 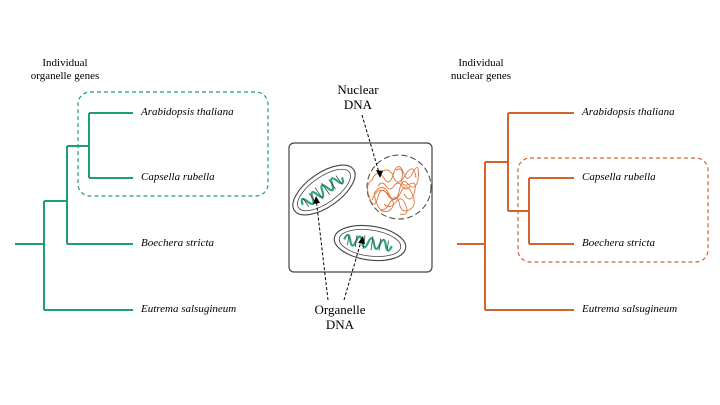 What do you see at coordinates (316, 200) in the screenshot?
I see `organelle-arrowhead-left` at bounding box center [316, 200].